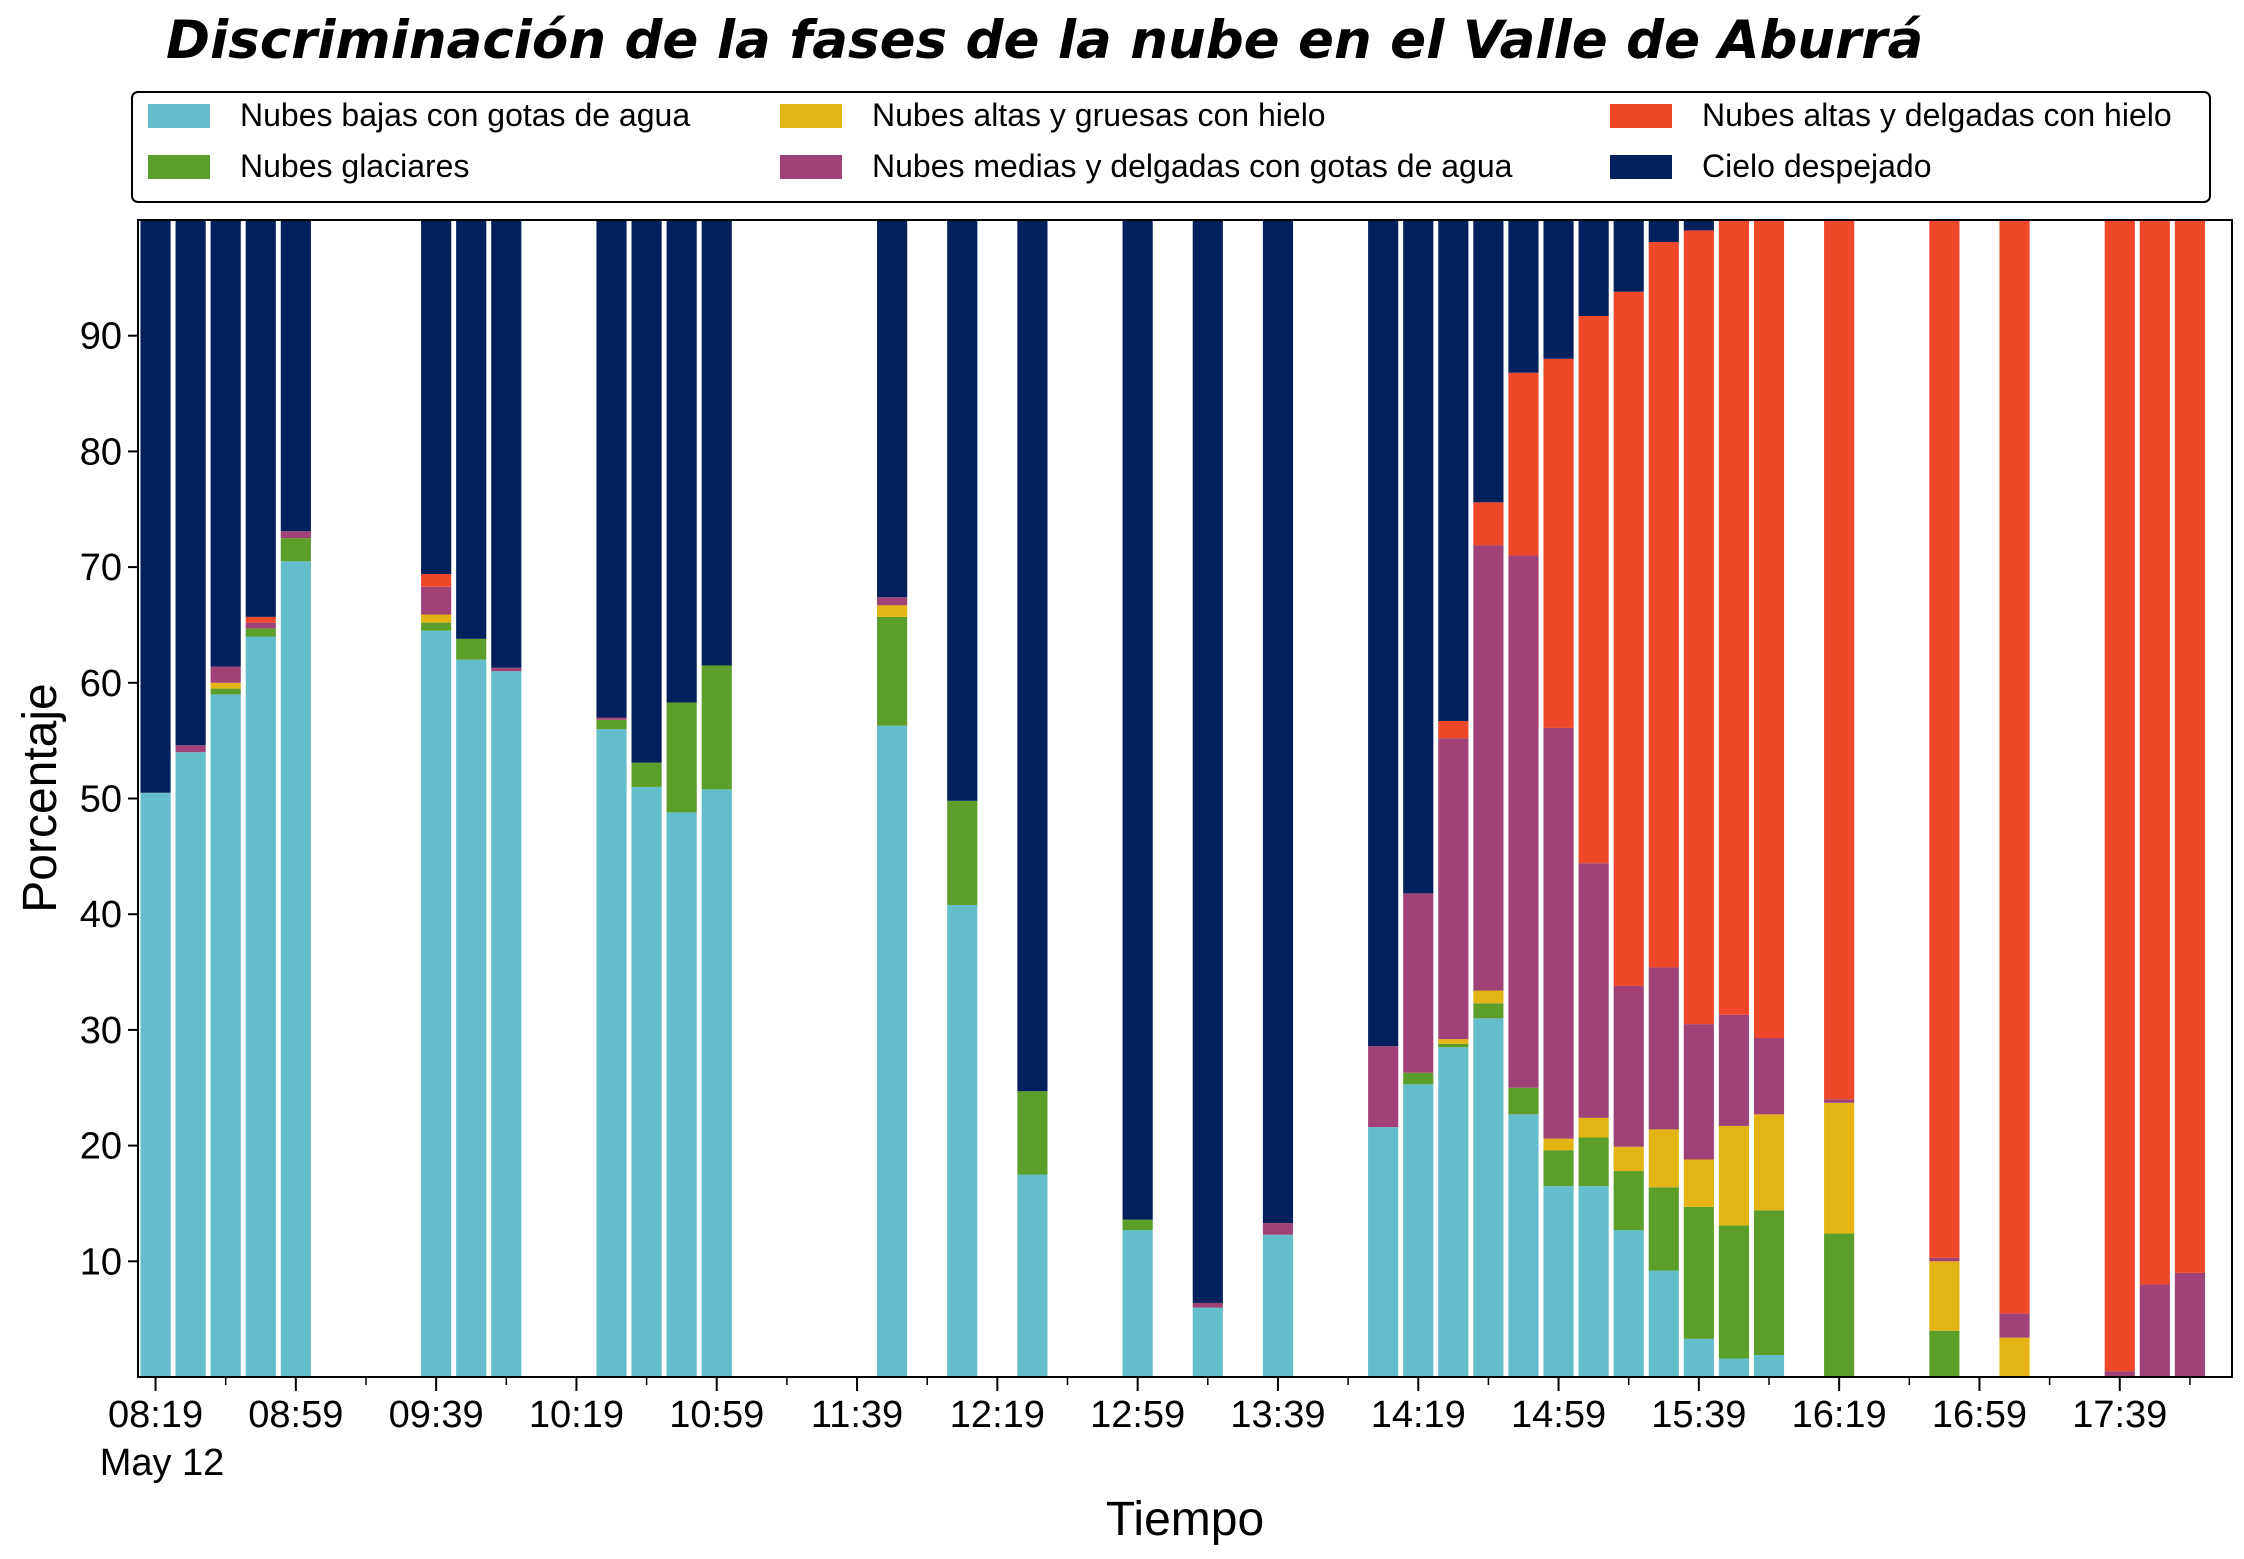  Describe the element at coordinates (1839, 1415) in the screenshot. I see `x-tick-label: 16:19` at that location.